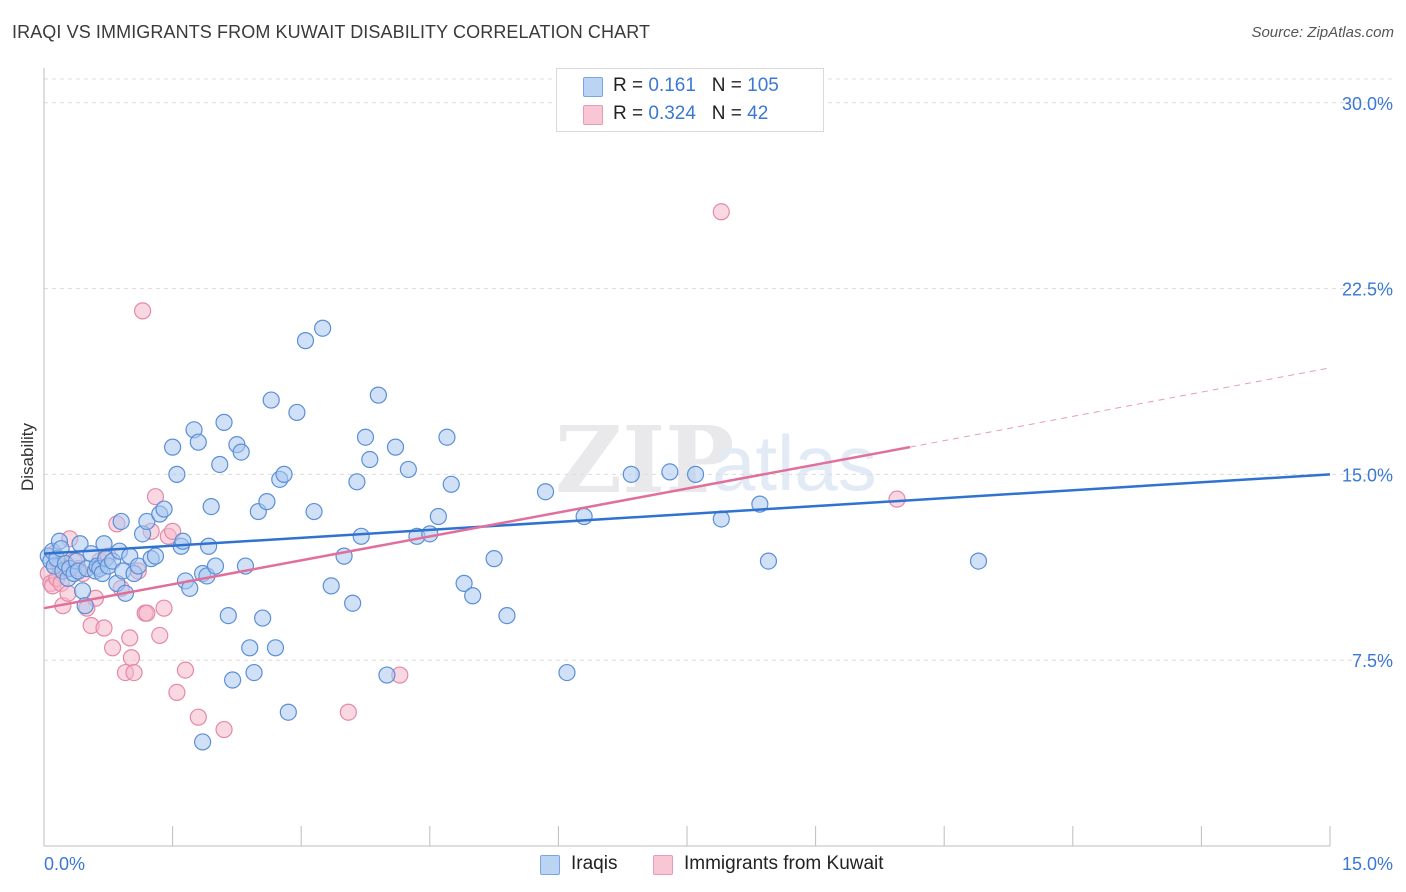 This screenshot has height=892, width=1406. What do you see at coordinates (1367, 290) in the screenshot?
I see `y-tick-label: 22.5%` at bounding box center [1367, 290].